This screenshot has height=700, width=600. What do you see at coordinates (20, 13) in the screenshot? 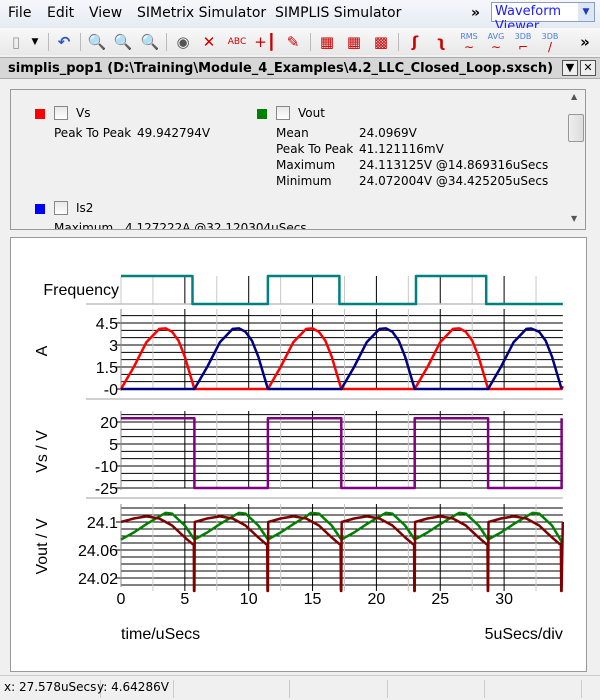
I see `menu-file: File` at bounding box center [20, 13].